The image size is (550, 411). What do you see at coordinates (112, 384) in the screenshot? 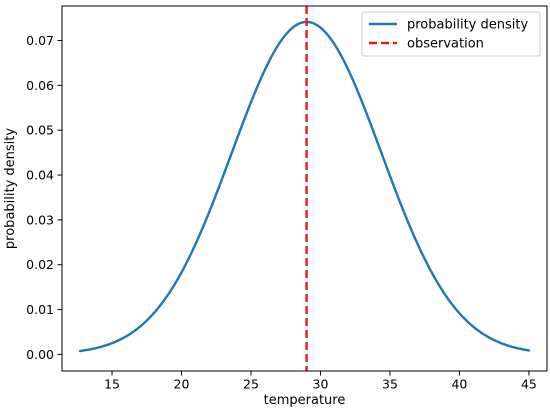
I see `x-tick-label: 15` at bounding box center [112, 384].